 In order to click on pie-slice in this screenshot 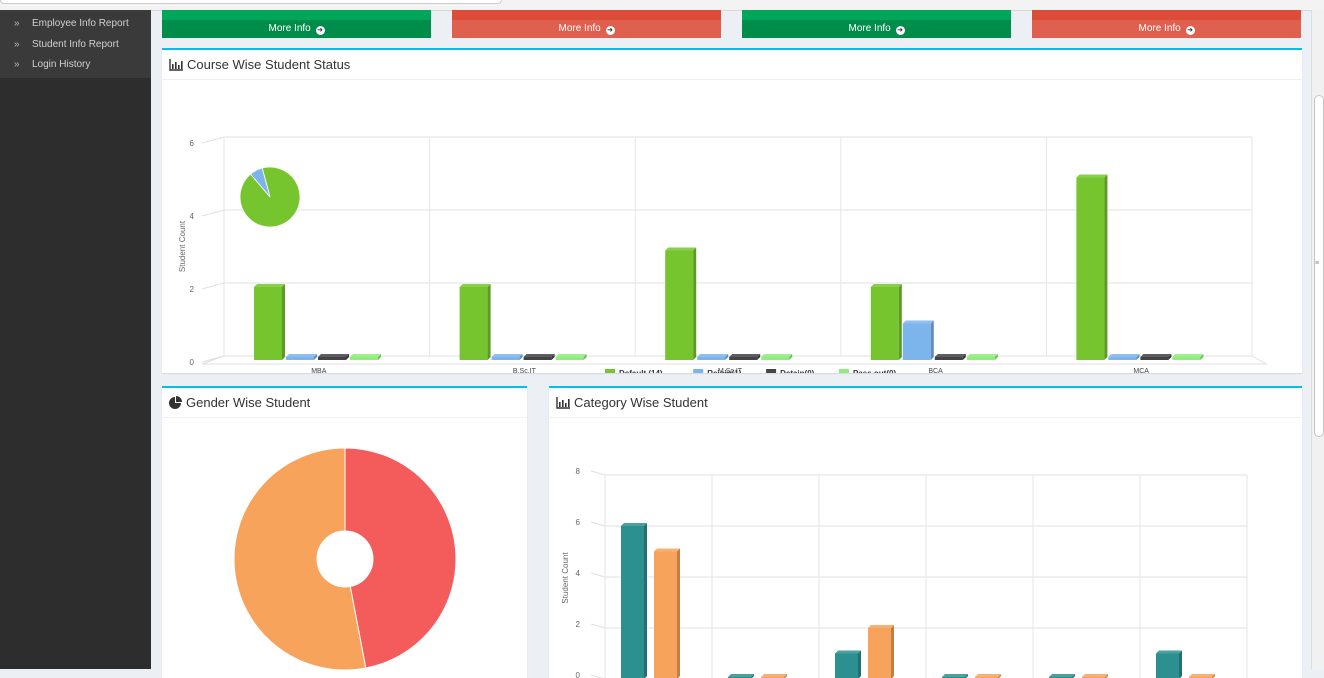, I will do `click(400, 558)`.